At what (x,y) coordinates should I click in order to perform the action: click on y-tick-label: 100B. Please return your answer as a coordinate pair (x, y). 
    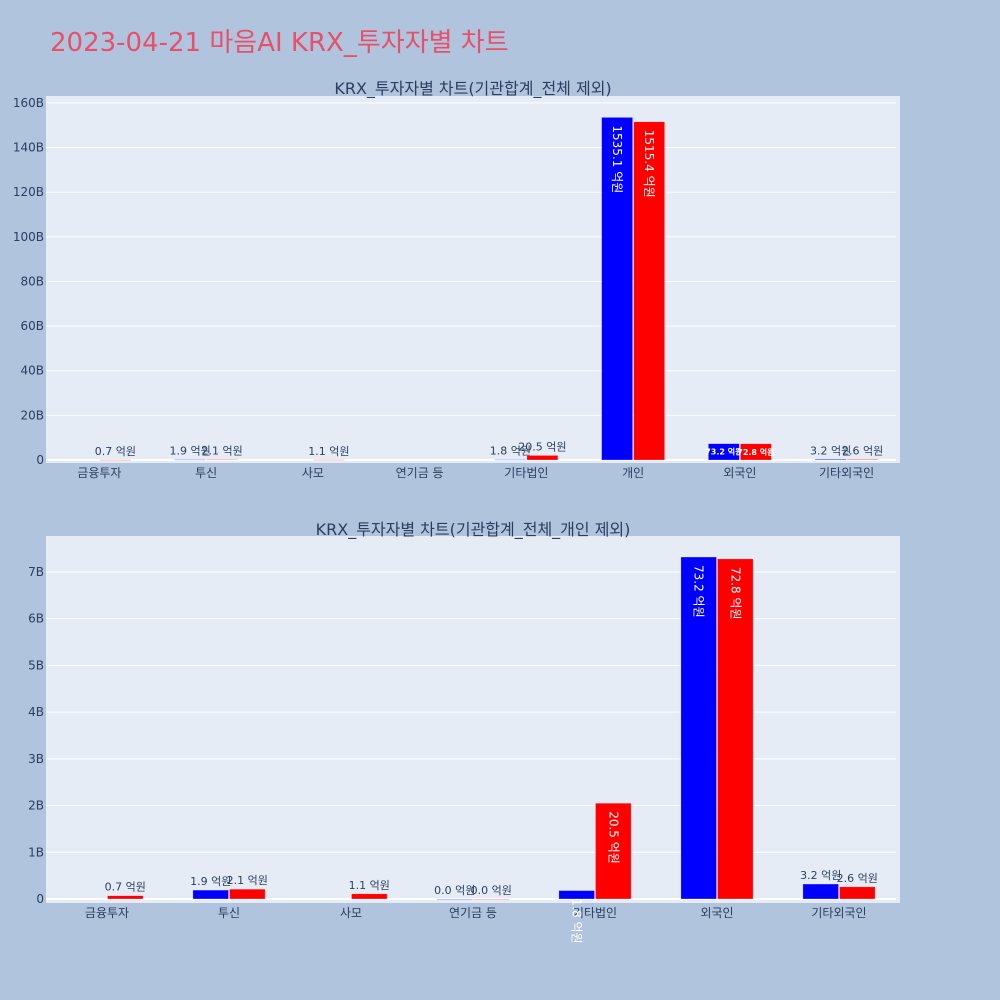
    Looking at the image, I should click on (28, 237).